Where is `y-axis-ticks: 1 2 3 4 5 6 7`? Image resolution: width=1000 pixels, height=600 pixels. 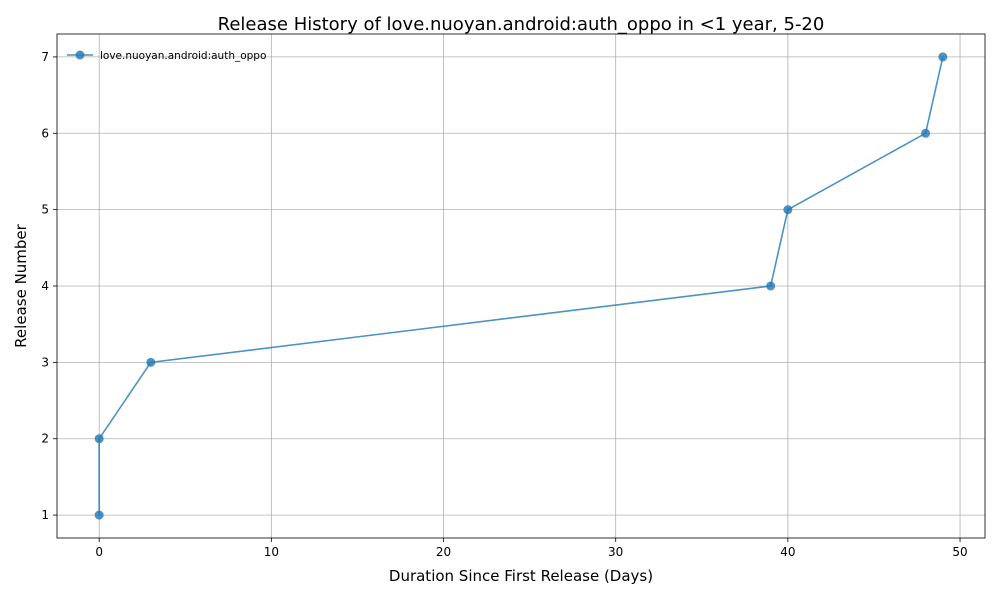 y-axis-ticks: 1 2 3 4 5 6 7 is located at coordinates (49, 286).